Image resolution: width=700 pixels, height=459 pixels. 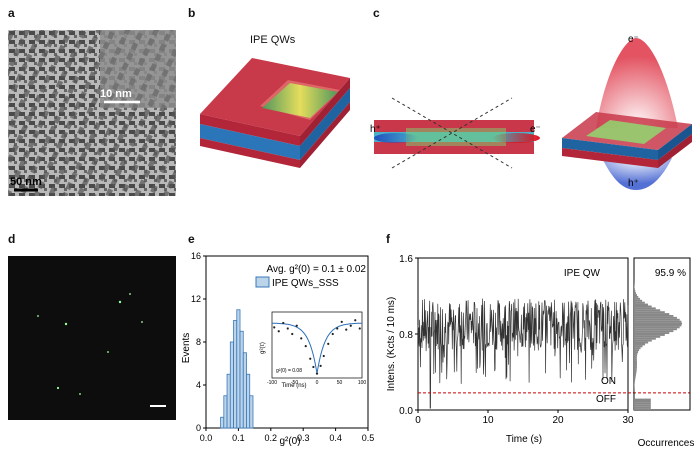 What do you see at coordinates (335, 438) in the screenshot?
I see `x-tick-label: 0.4` at bounding box center [335, 438].